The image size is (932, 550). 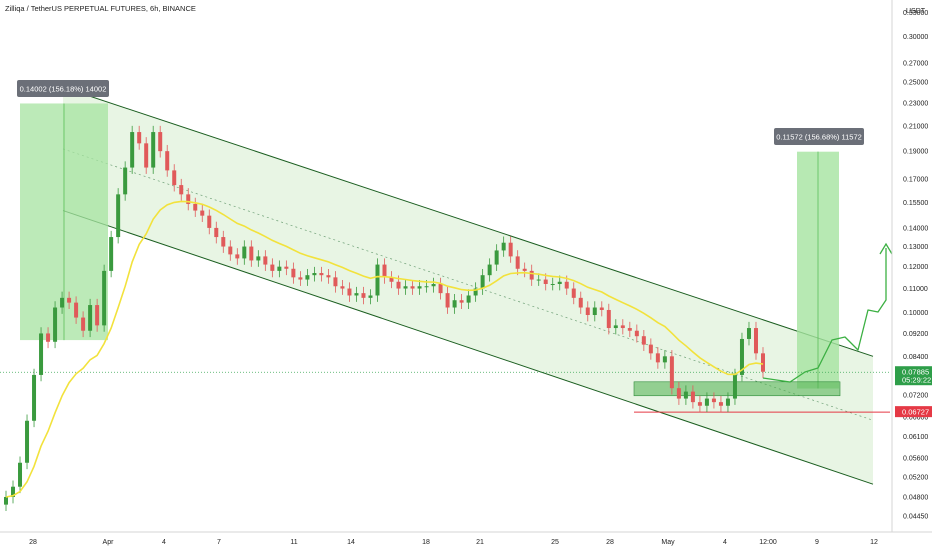 I want to click on y-tick-label: 0.13000, so click(x=915, y=247).